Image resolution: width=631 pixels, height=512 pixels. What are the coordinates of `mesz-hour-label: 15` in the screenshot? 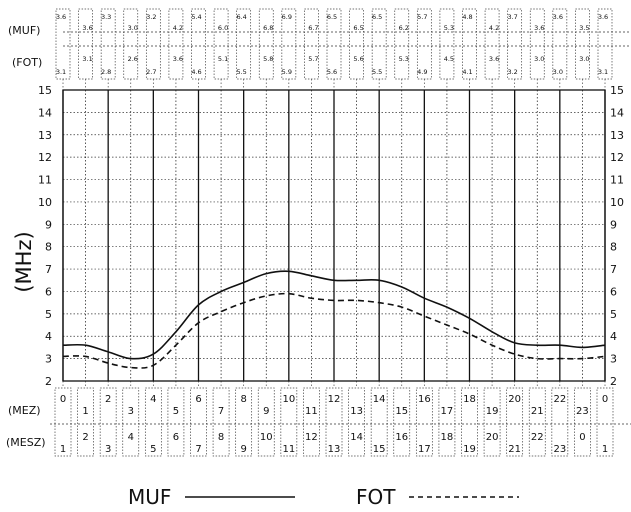 It's located at (379, 449).